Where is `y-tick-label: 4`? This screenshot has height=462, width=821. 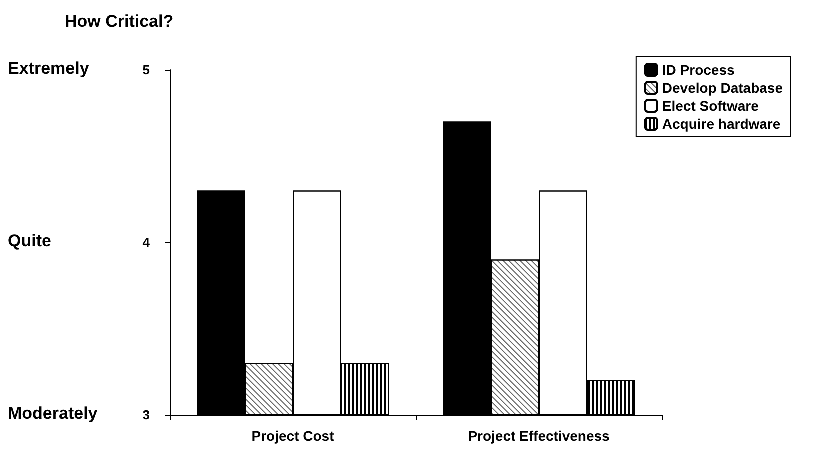
y-tick-label: 4 is located at coordinates (146, 242).